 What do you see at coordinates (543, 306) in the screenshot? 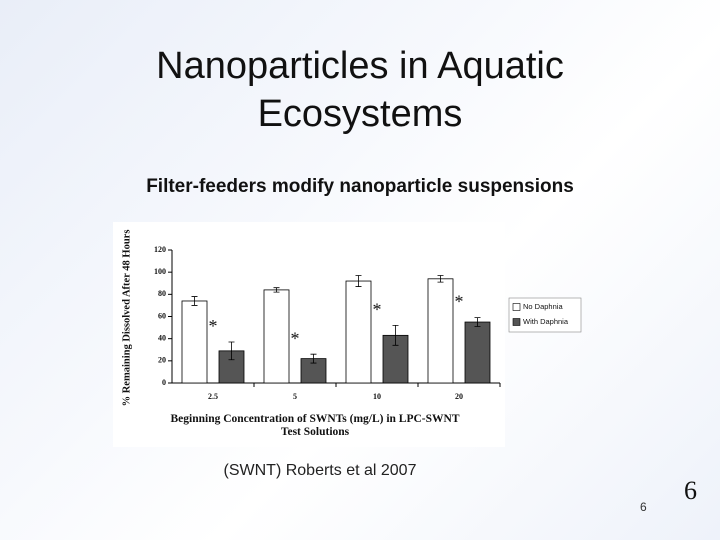
I see `legend-label: No Daphnia` at bounding box center [543, 306].